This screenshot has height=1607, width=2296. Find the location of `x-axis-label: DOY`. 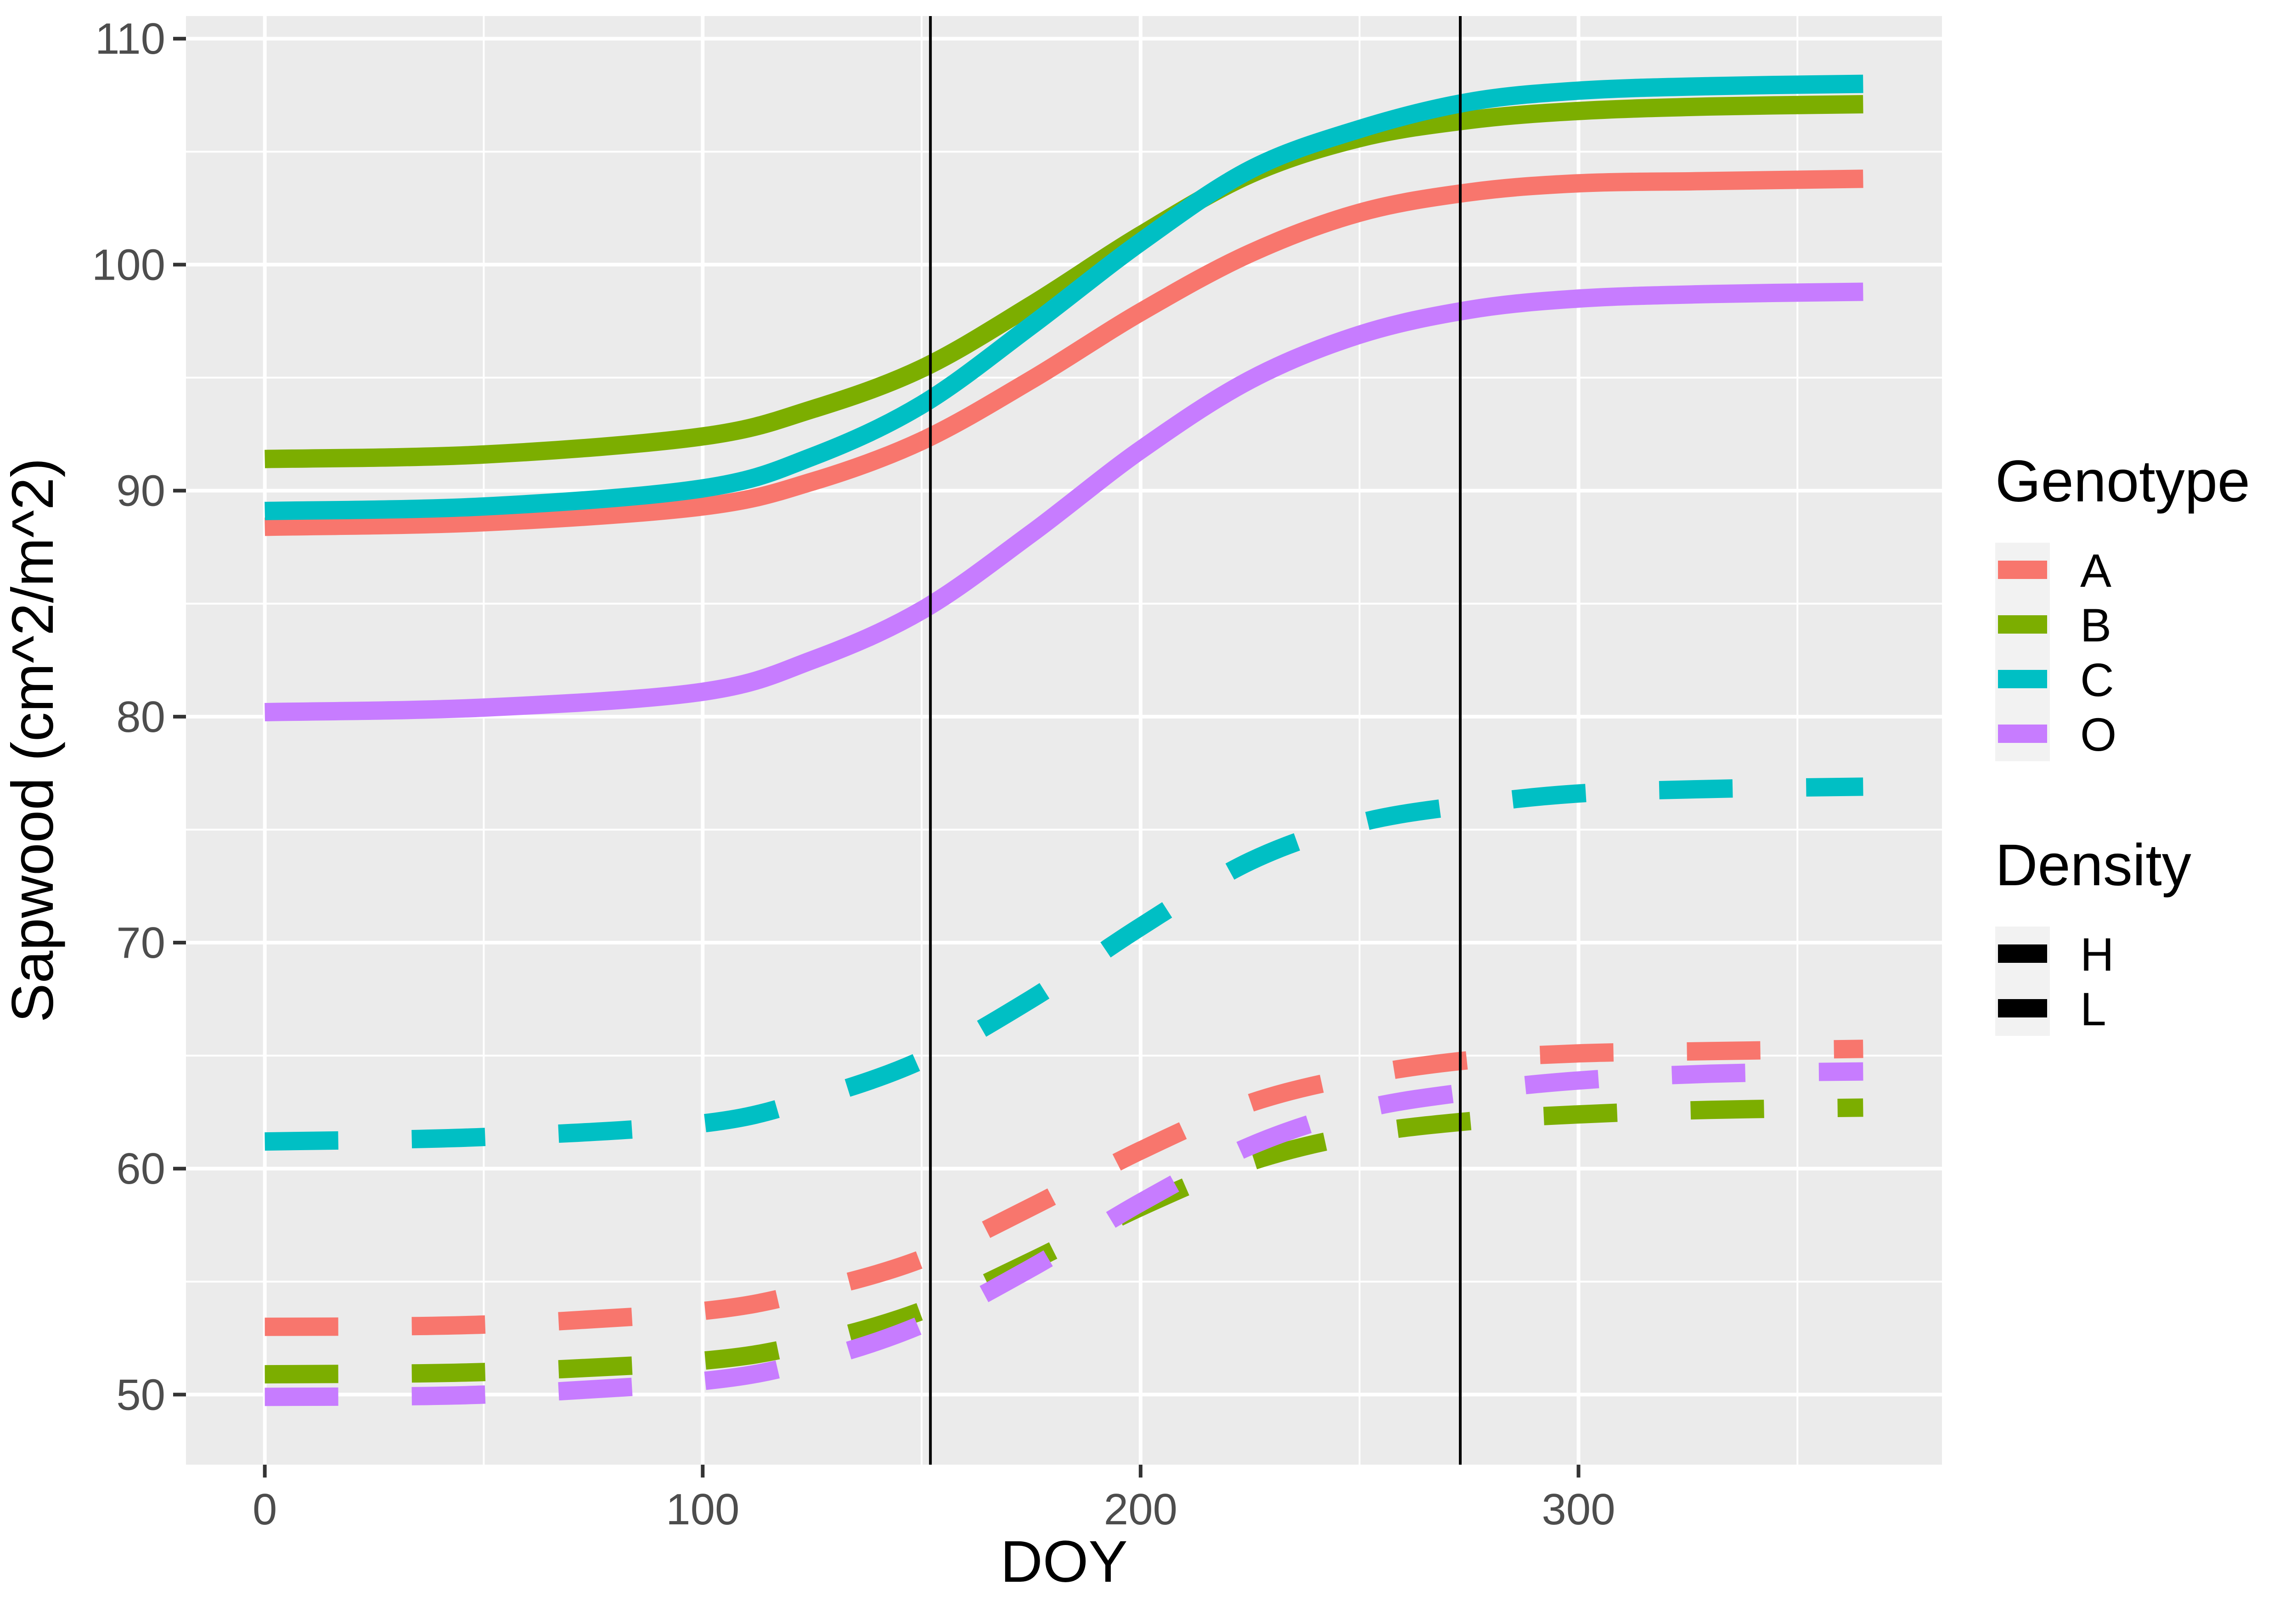

x-axis-label: DOY is located at coordinates (1063, 1562).